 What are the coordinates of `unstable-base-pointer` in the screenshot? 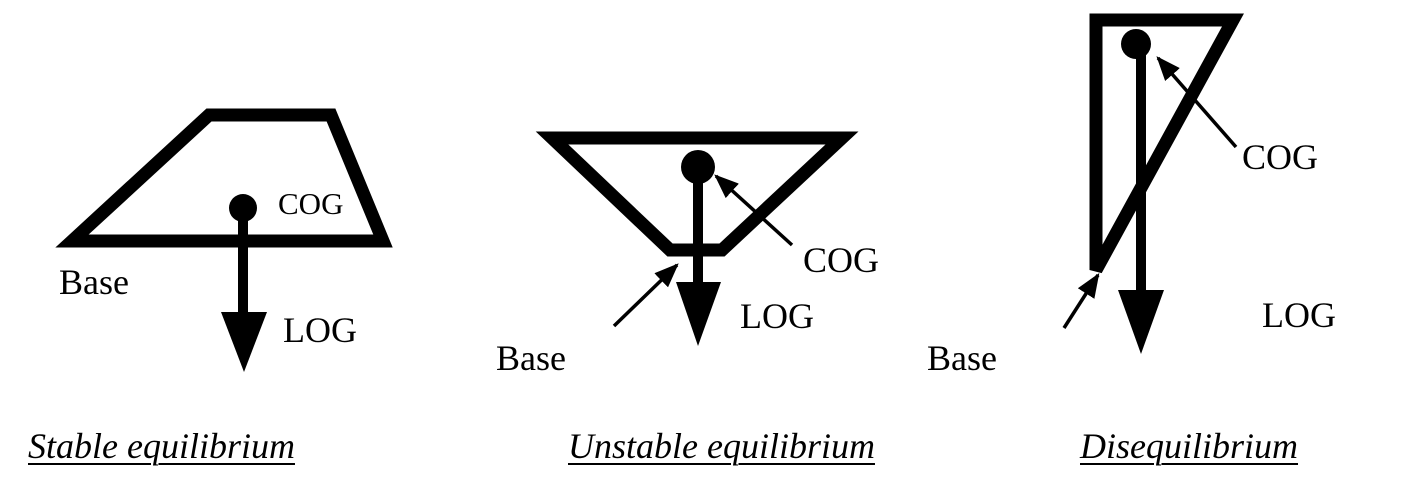 It's located at (645, 295).